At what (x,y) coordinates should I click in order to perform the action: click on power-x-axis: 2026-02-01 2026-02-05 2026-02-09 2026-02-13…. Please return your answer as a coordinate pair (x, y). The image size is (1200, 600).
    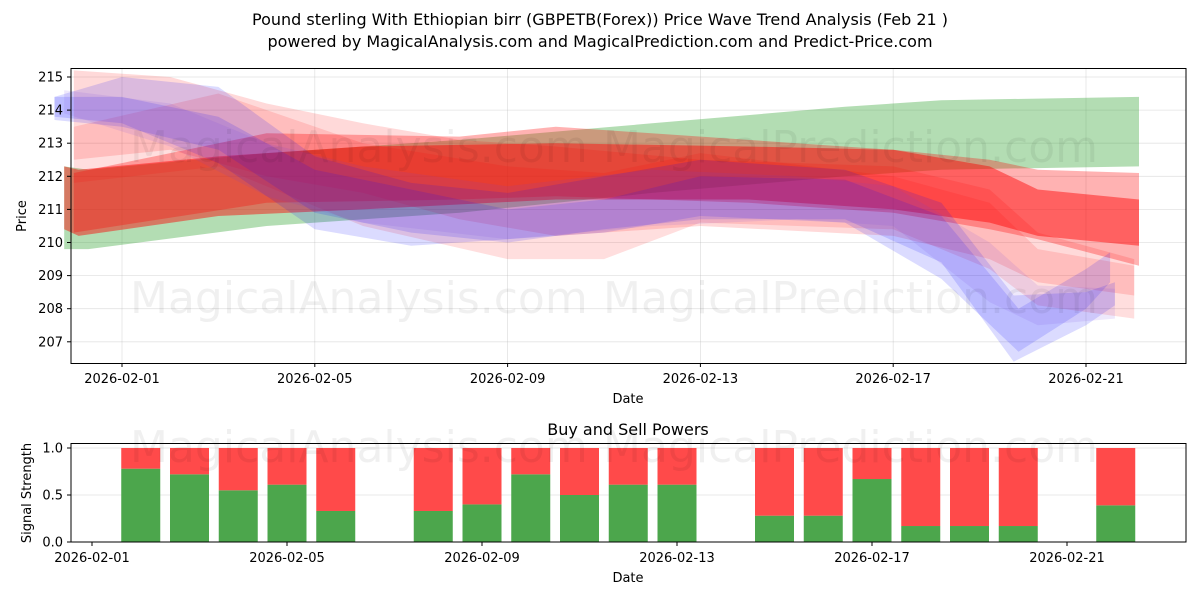
    Looking at the image, I should click on (579, 554).